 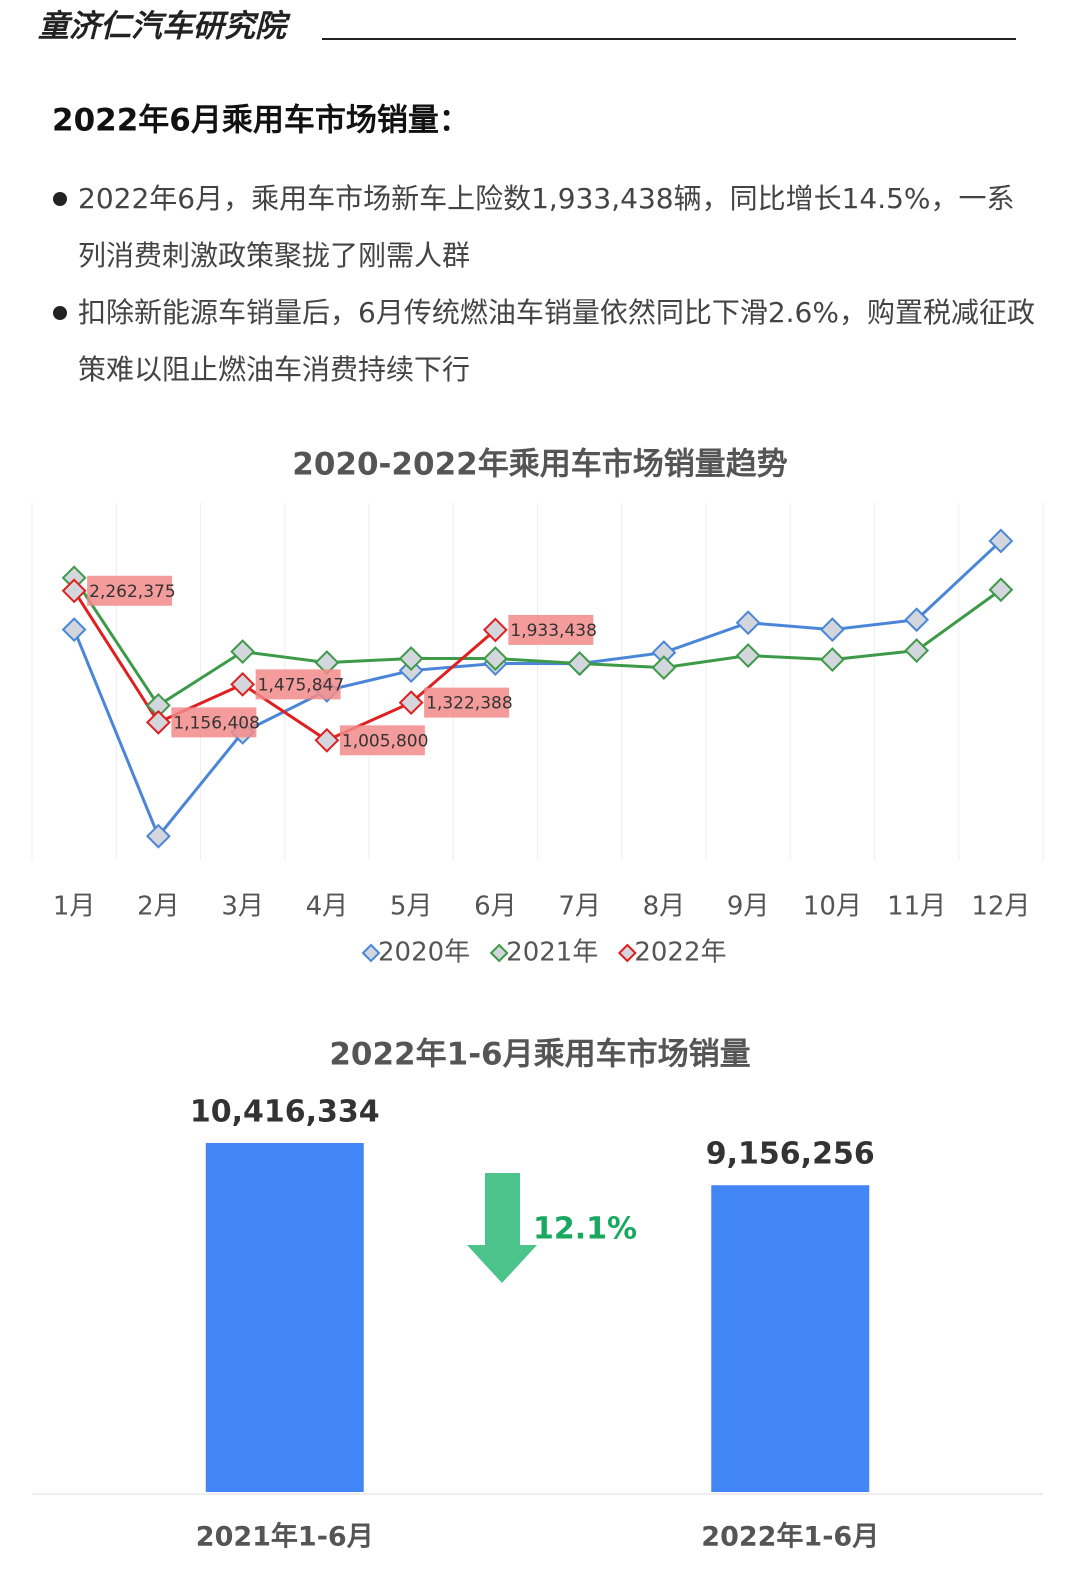 What do you see at coordinates (327, 907) in the screenshot?
I see `x-tick-label: 4月` at bounding box center [327, 907].